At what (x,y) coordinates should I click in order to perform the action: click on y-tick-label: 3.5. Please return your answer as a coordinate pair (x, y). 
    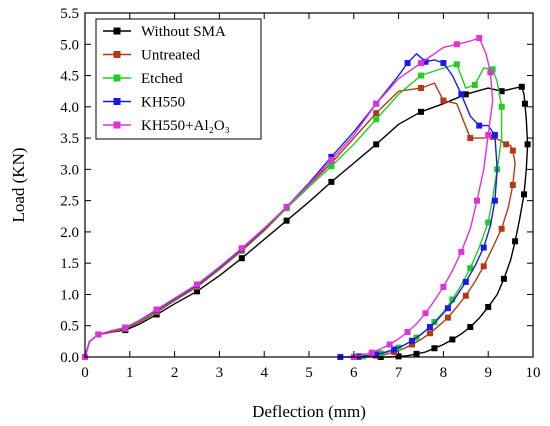
    Looking at the image, I should click on (69, 139).